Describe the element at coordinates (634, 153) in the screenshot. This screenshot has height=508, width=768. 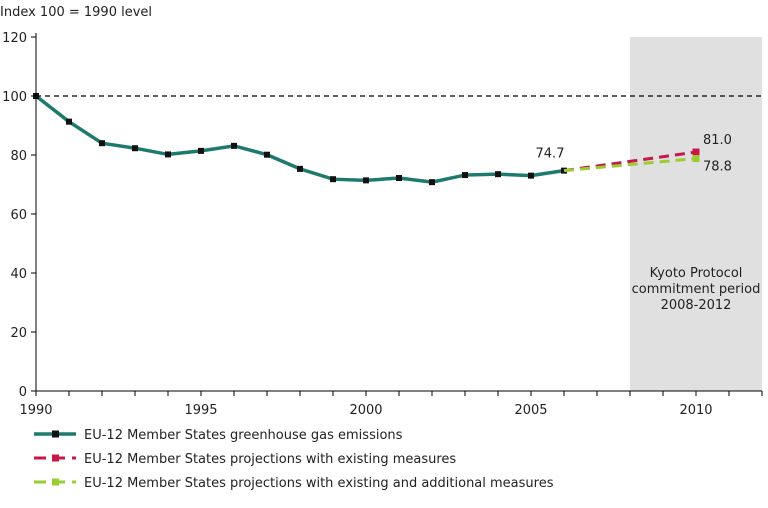
I see `annotation-layer: 74.7 81.0 78.8` at that location.